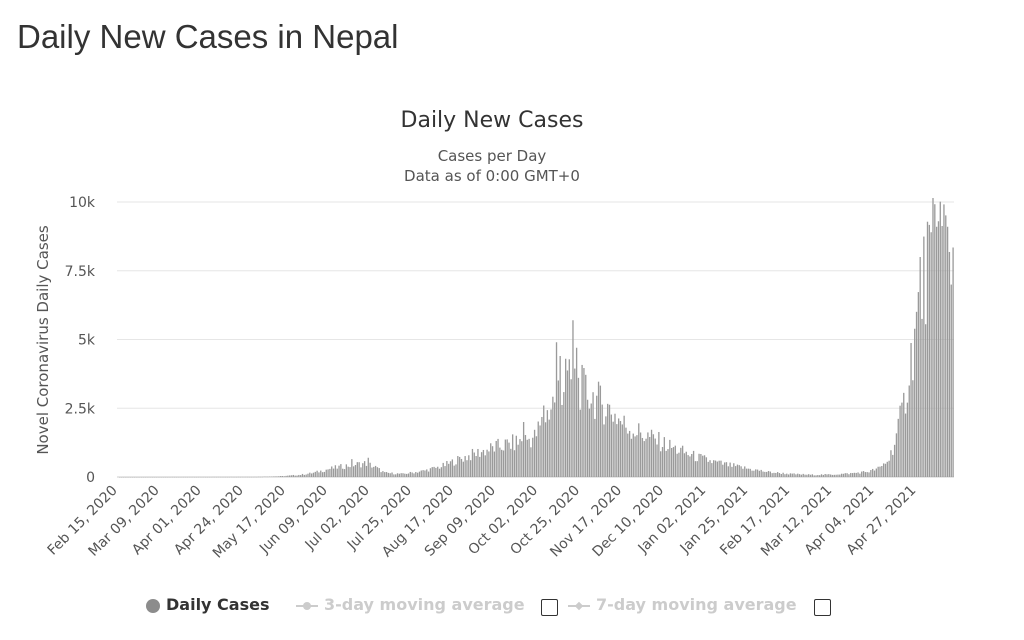  What do you see at coordinates (682, 604) in the screenshot?
I see `legend-7-day-moving-average: 7-day moving average` at bounding box center [682, 604].